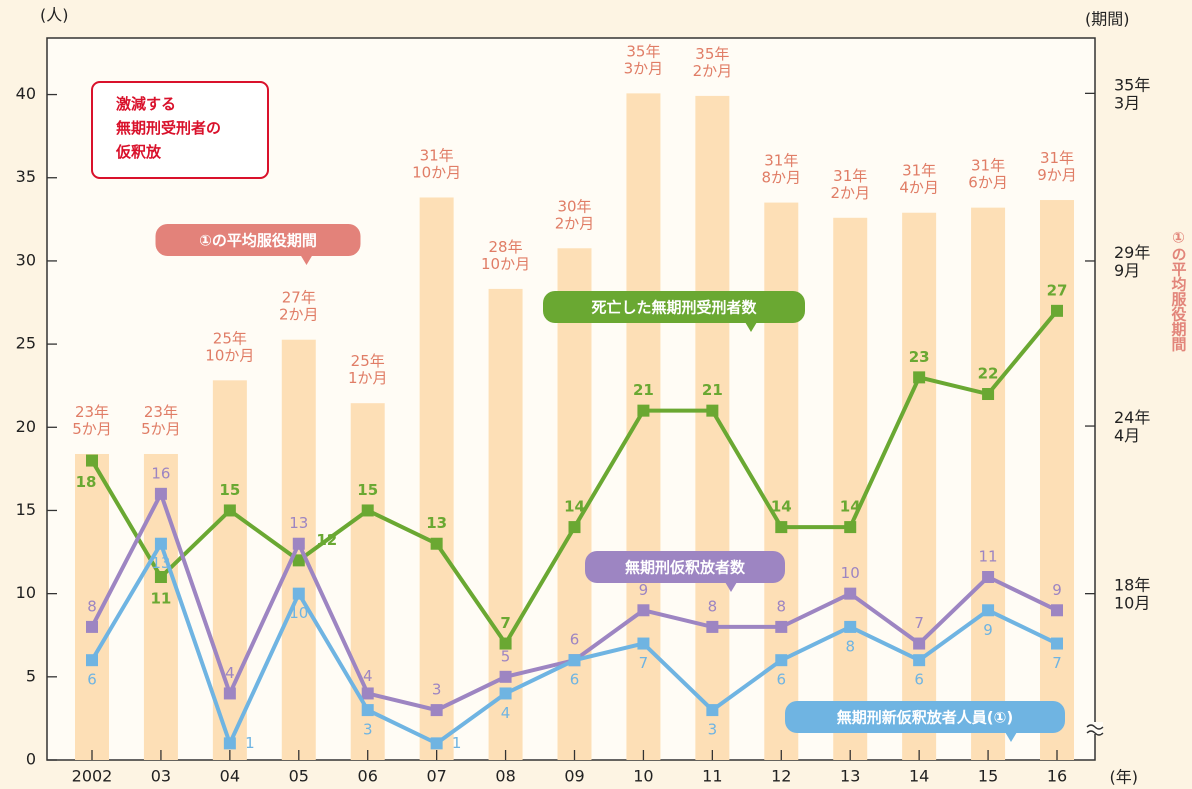 This screenshot has height=789, width=1192. What do you see at coordinates (850, 183) in the screenshot?
I see `bar-value-label: 31年 2か月` at bounding box center [850, 183].